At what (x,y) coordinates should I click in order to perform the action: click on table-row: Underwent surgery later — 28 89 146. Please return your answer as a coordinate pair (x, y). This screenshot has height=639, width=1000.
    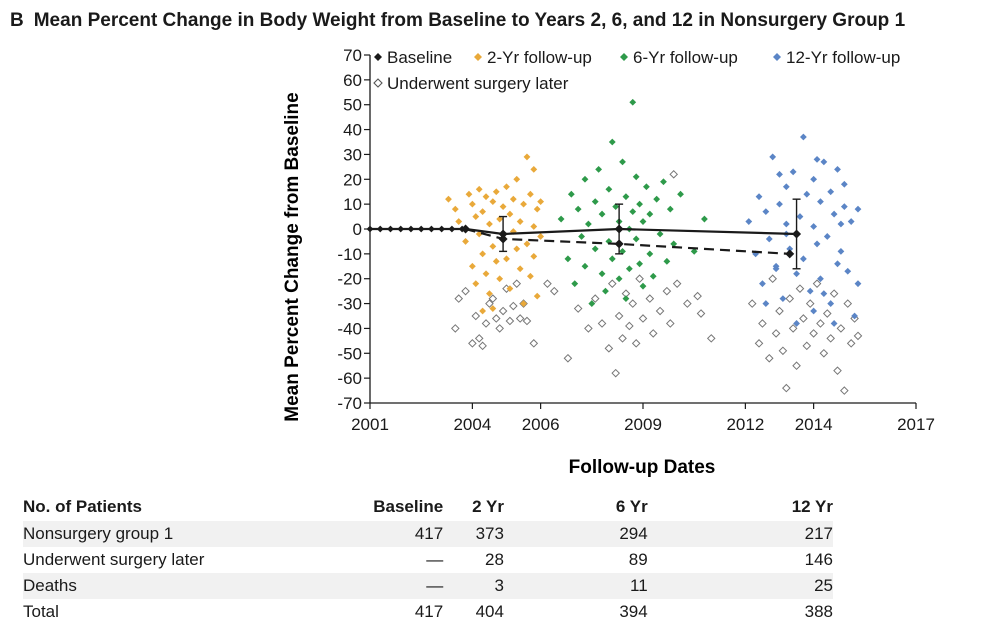
    Looking at the image, I should click on (428, 560).